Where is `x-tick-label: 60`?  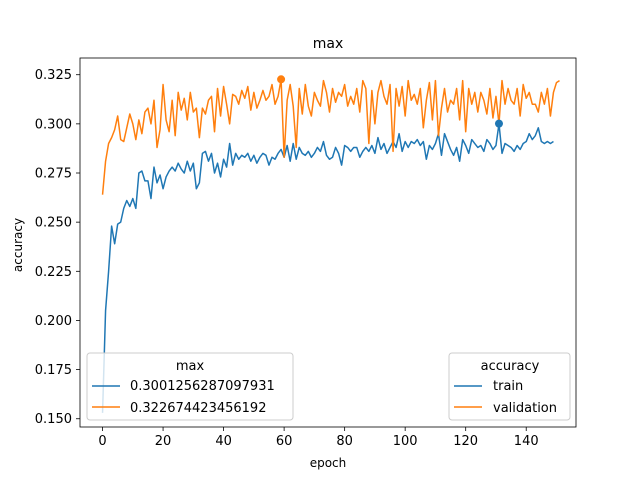
x-tick-label: 60 is located at coordinates (284, 441).